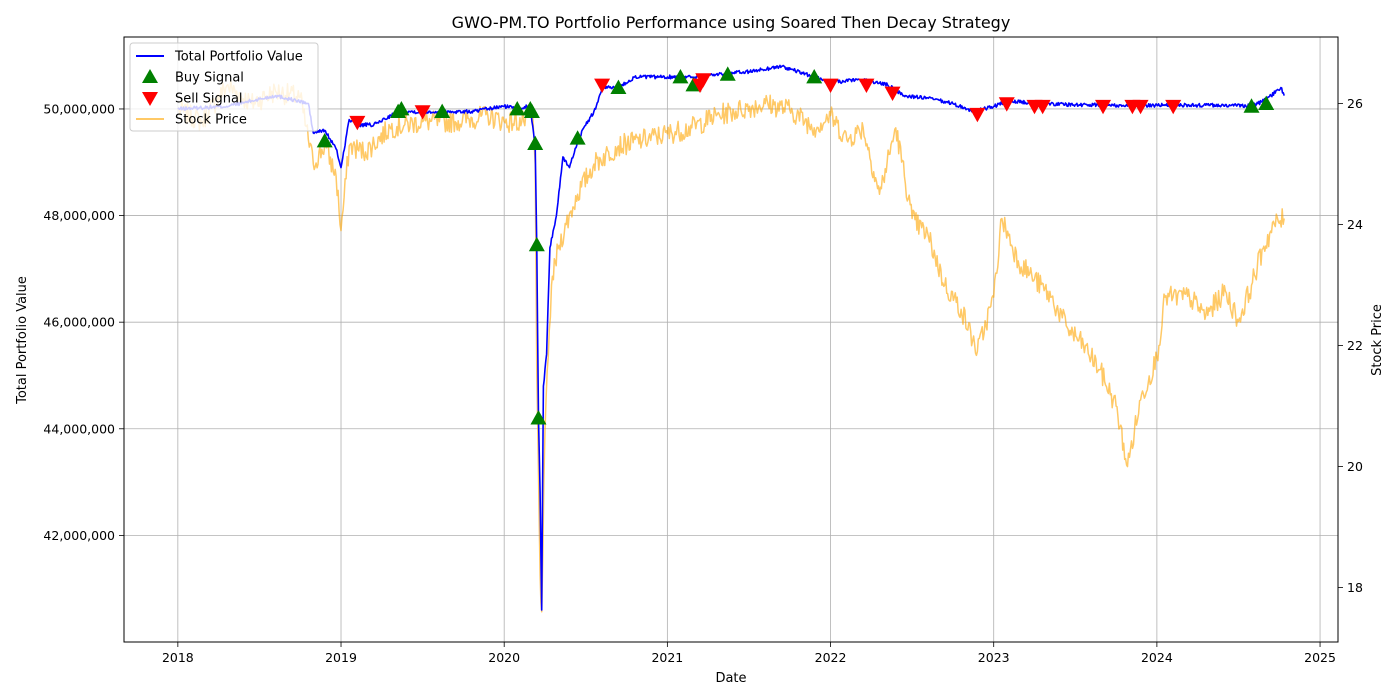 The image size is (1400, 700). I want to click on y-right-tick-label: 18, so click(1355, 587).